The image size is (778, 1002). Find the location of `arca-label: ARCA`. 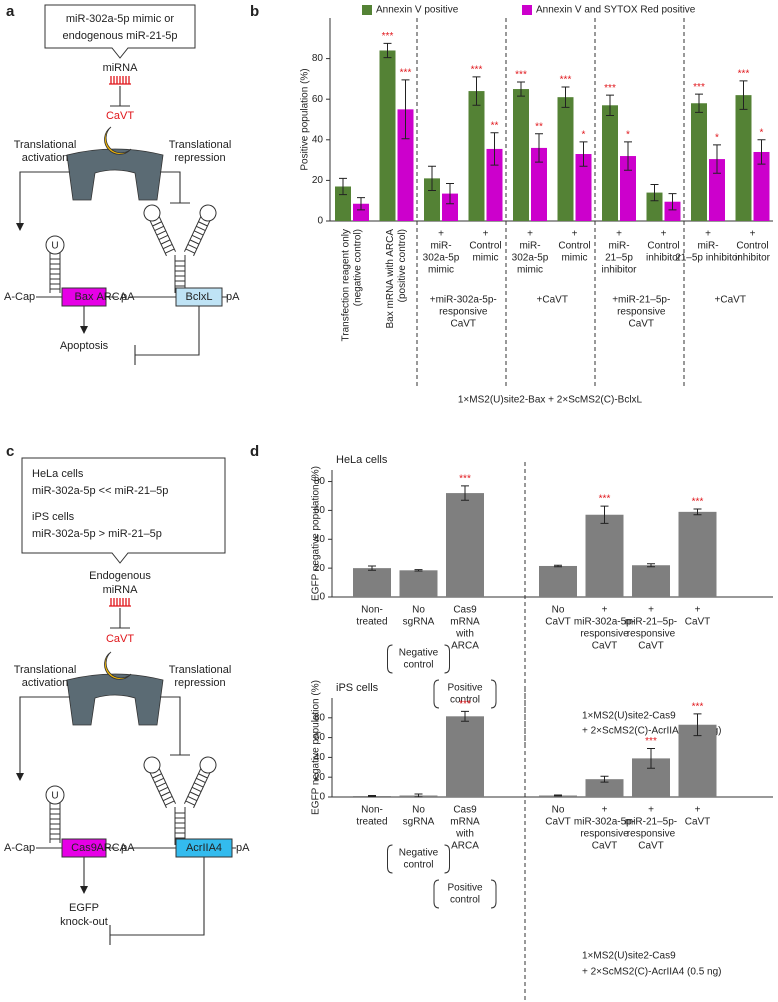

arca-label: ARCA is located at coordinates (111, 848).